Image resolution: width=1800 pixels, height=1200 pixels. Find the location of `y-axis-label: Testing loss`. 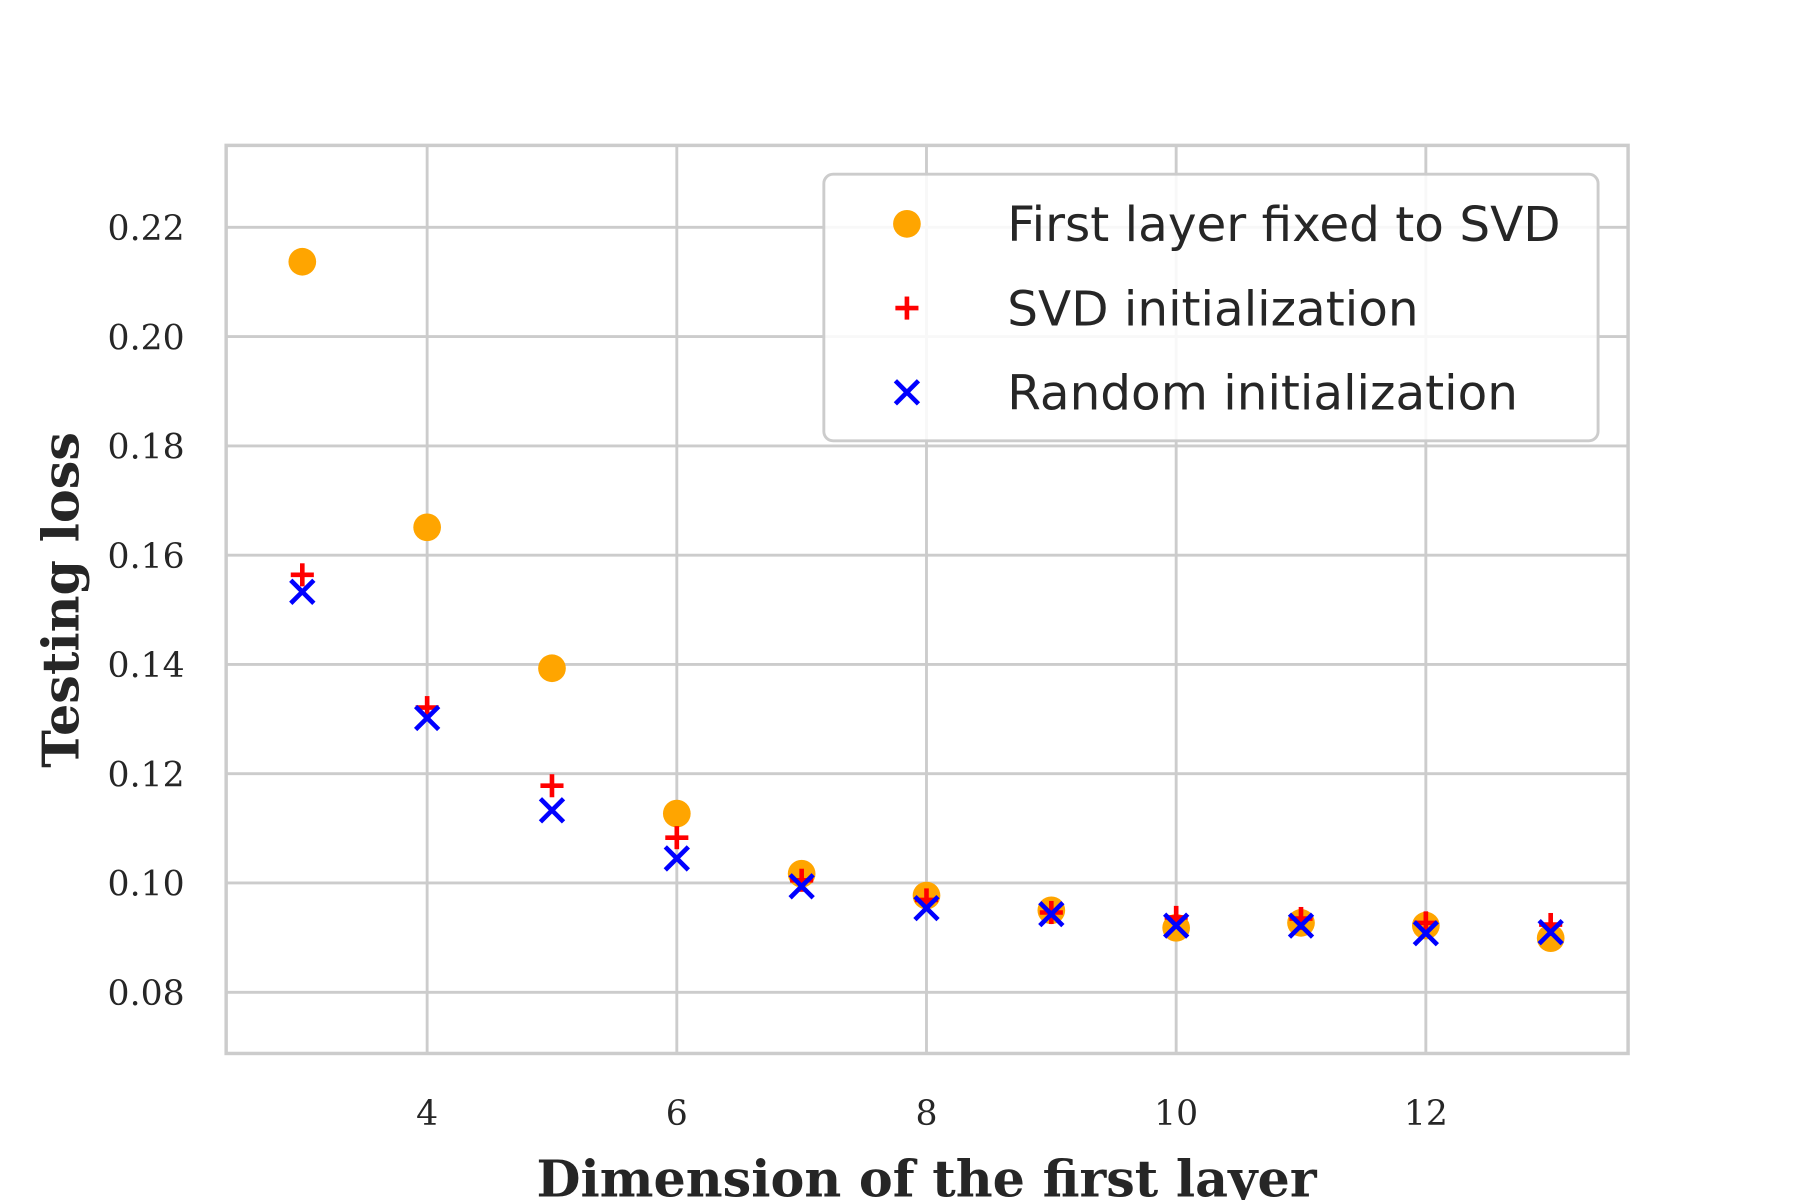

y-axis-label: Testing loss is located at coordinates (60, 600).